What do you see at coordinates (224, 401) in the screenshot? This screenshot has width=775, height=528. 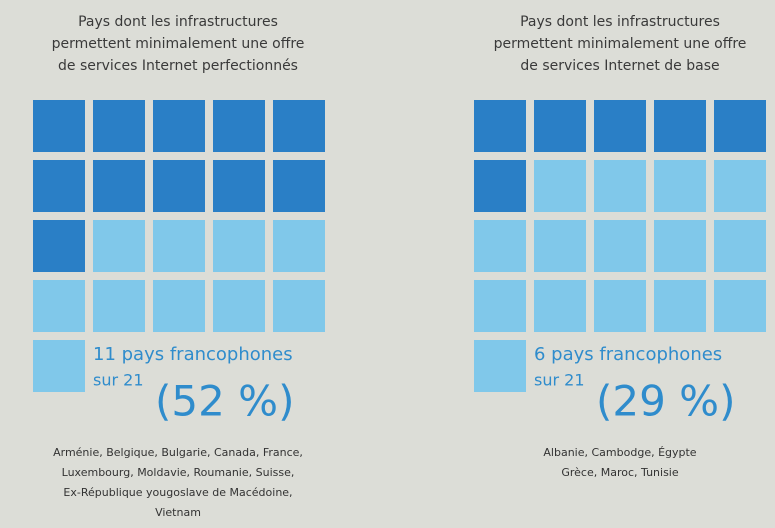 I see `percent-label: (52 %)` at bounding box center [224, 401].